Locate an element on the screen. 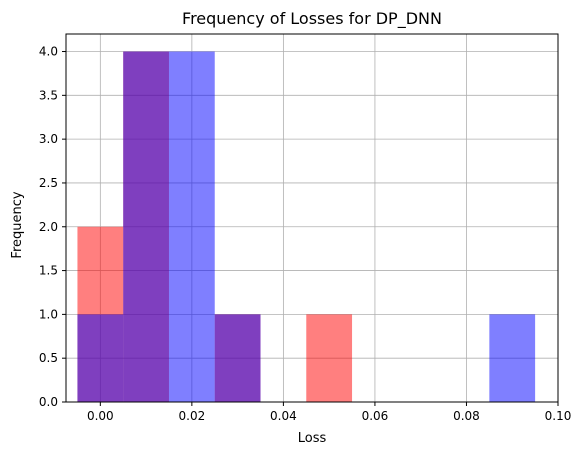 The width and height of the screenshot is (582, 455). y-tick-label: 3.0 is located at coordinates (48, 139).